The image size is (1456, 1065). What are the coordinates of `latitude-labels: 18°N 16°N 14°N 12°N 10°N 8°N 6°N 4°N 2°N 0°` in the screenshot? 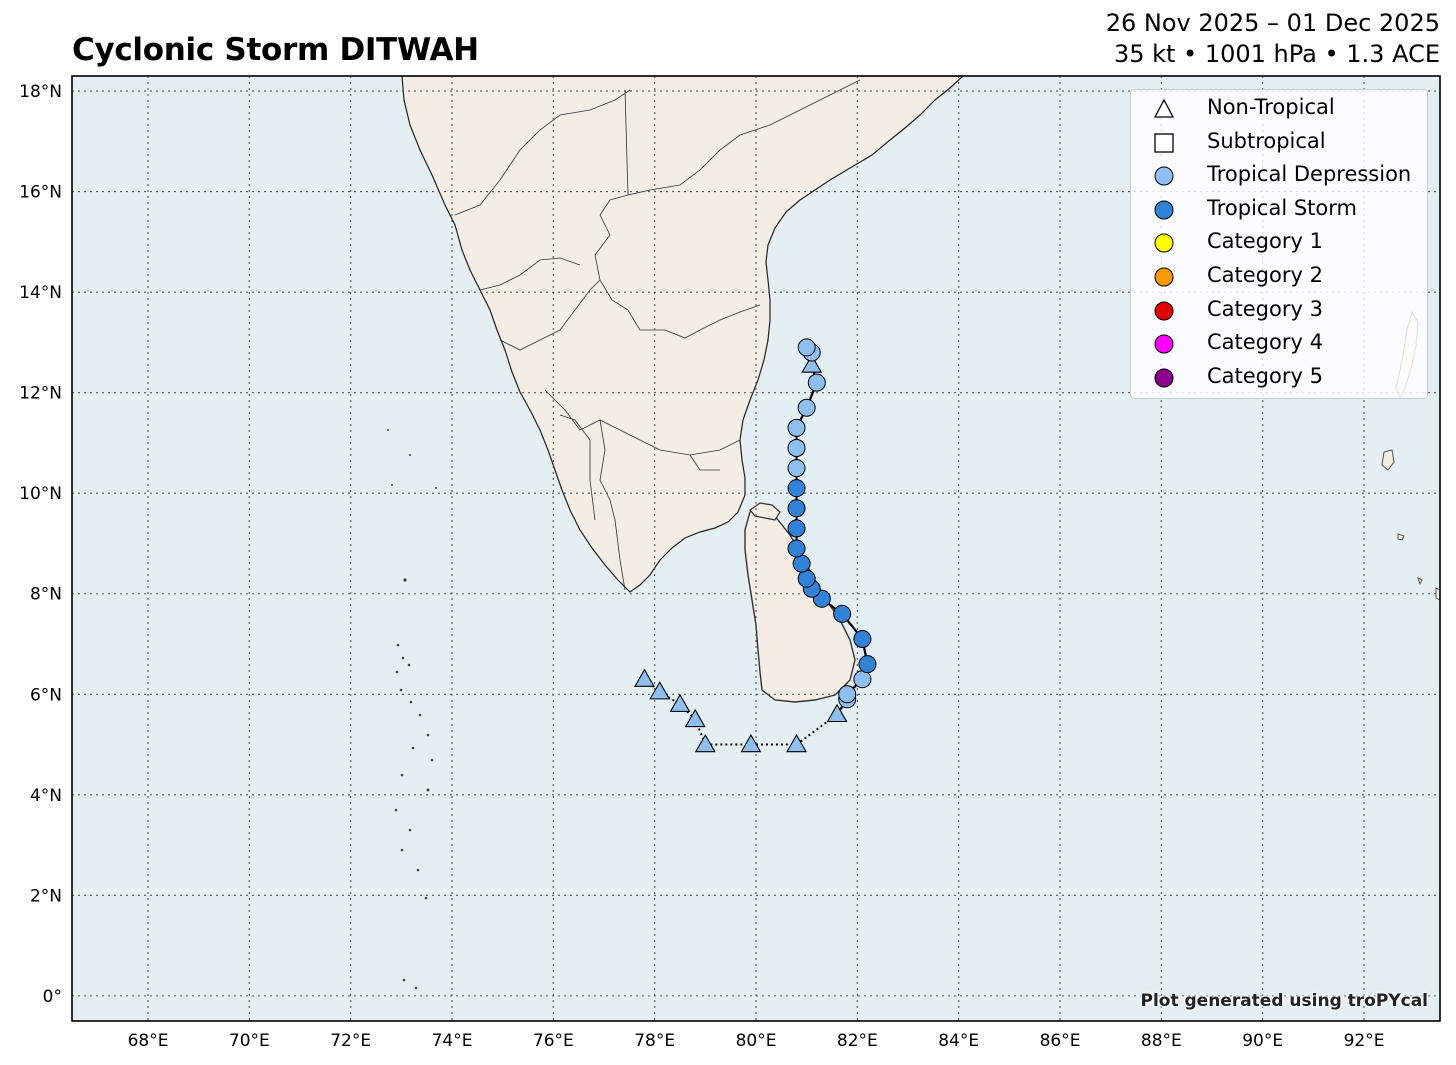 It's located at (40, 544).